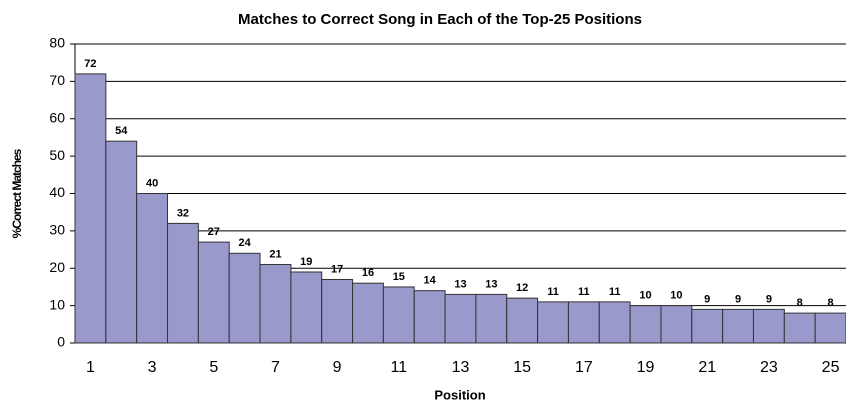 This screenshot has height=402, width=846. What do you see at coordinates (57, 304) in the screenshot?
I see `y-tick-label: 10` at bounding box center [57, 304].